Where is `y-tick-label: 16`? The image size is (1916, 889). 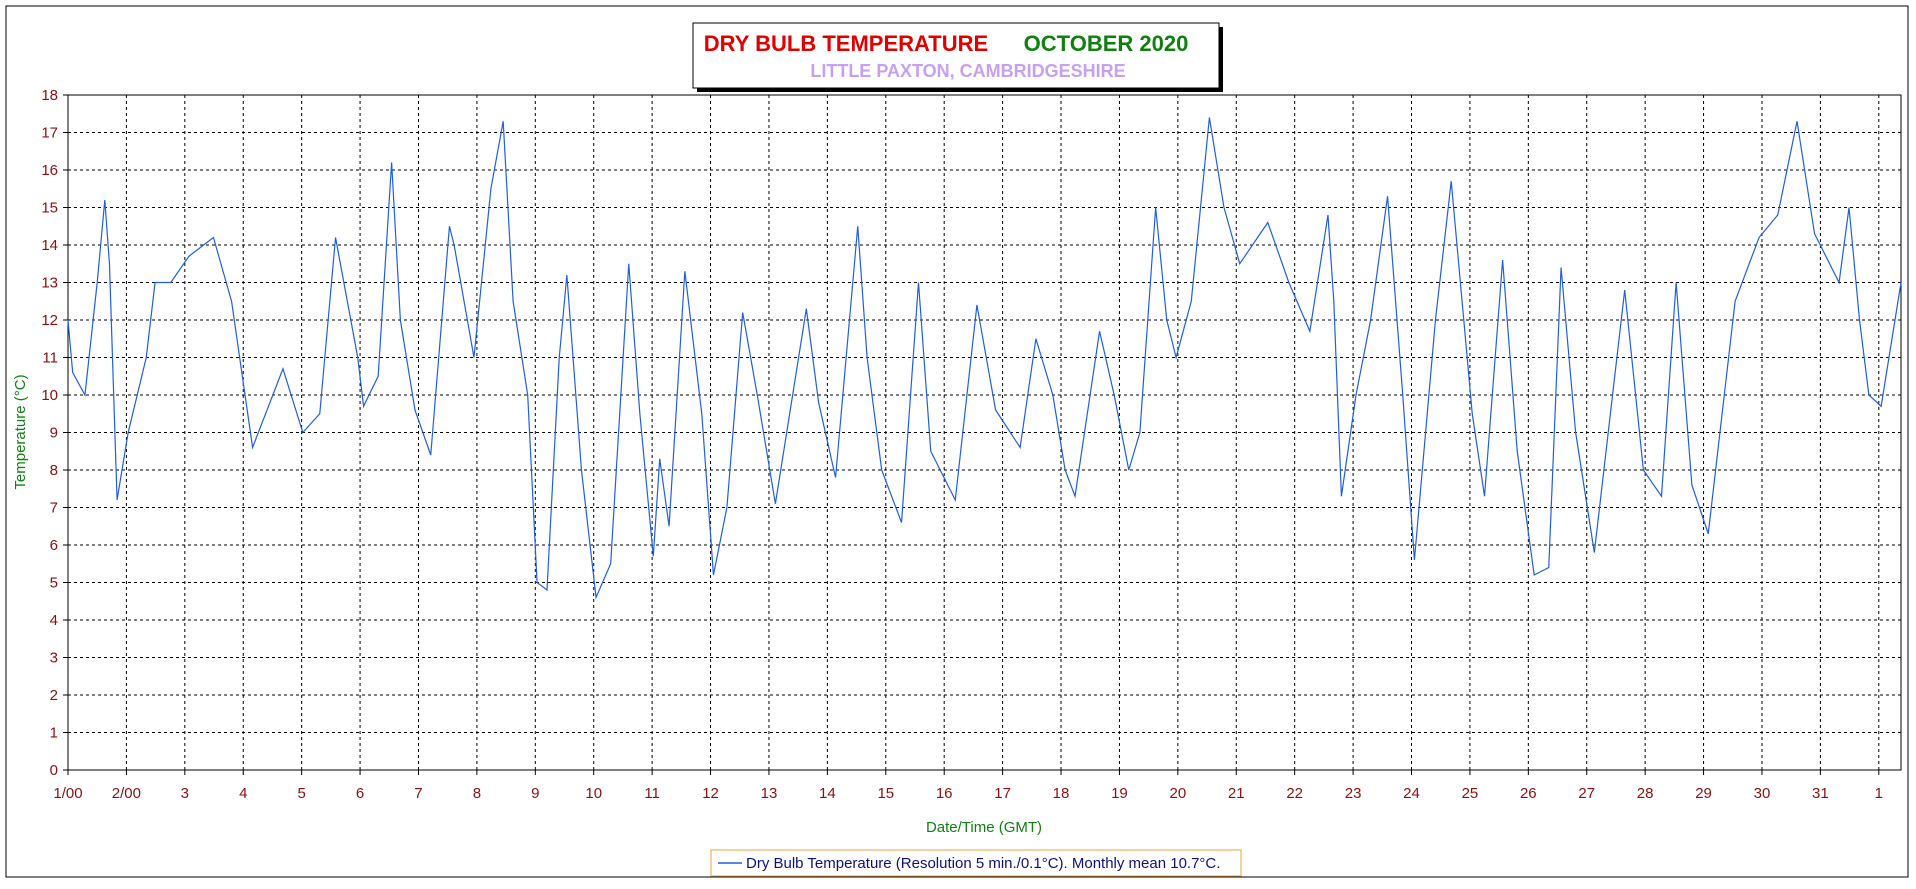 y-tick-label: 16 is located at coordinates (49, 170).